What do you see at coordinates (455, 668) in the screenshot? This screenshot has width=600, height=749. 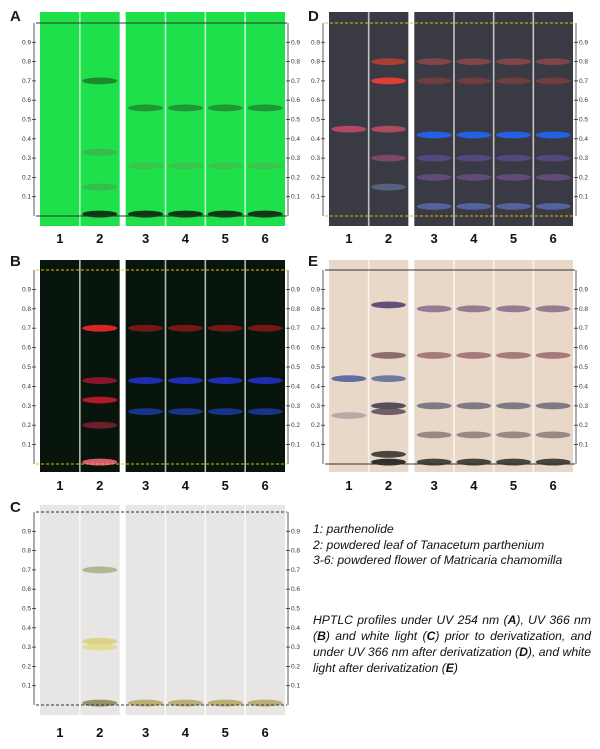 I see `caption-text: )` at bounding box center [455, 668].